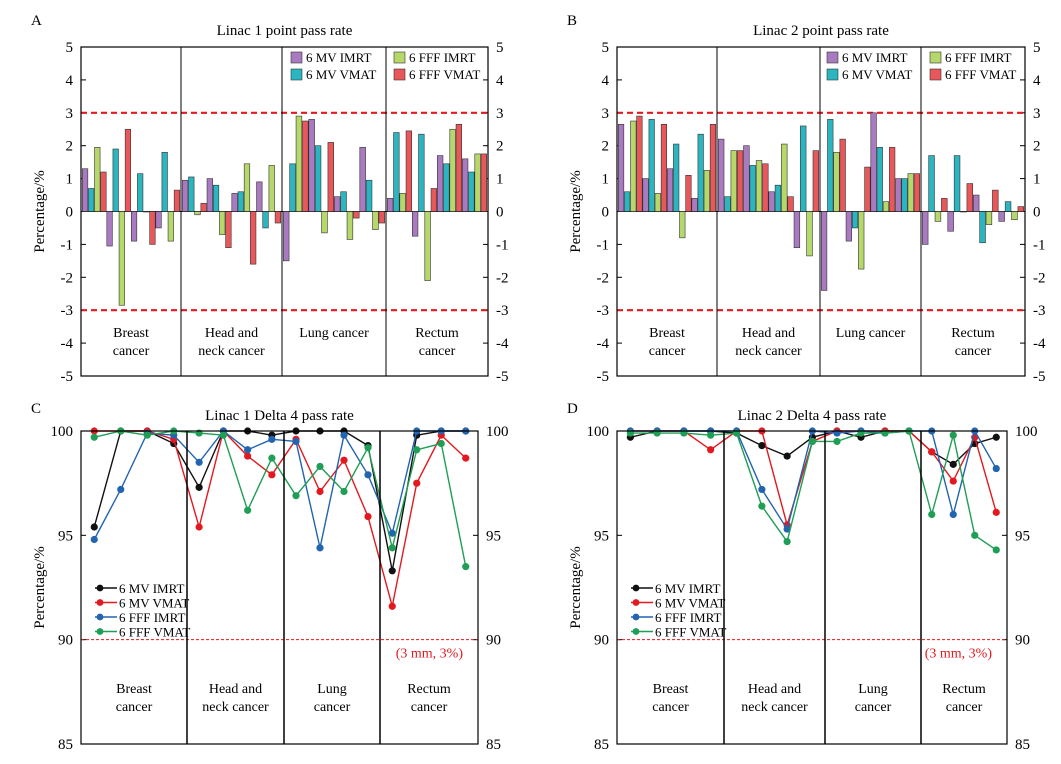  What do you see at coordinates (774, 707) in the screenshot?
I see `group-label: neck cancer` at bounding box center [774, 707].